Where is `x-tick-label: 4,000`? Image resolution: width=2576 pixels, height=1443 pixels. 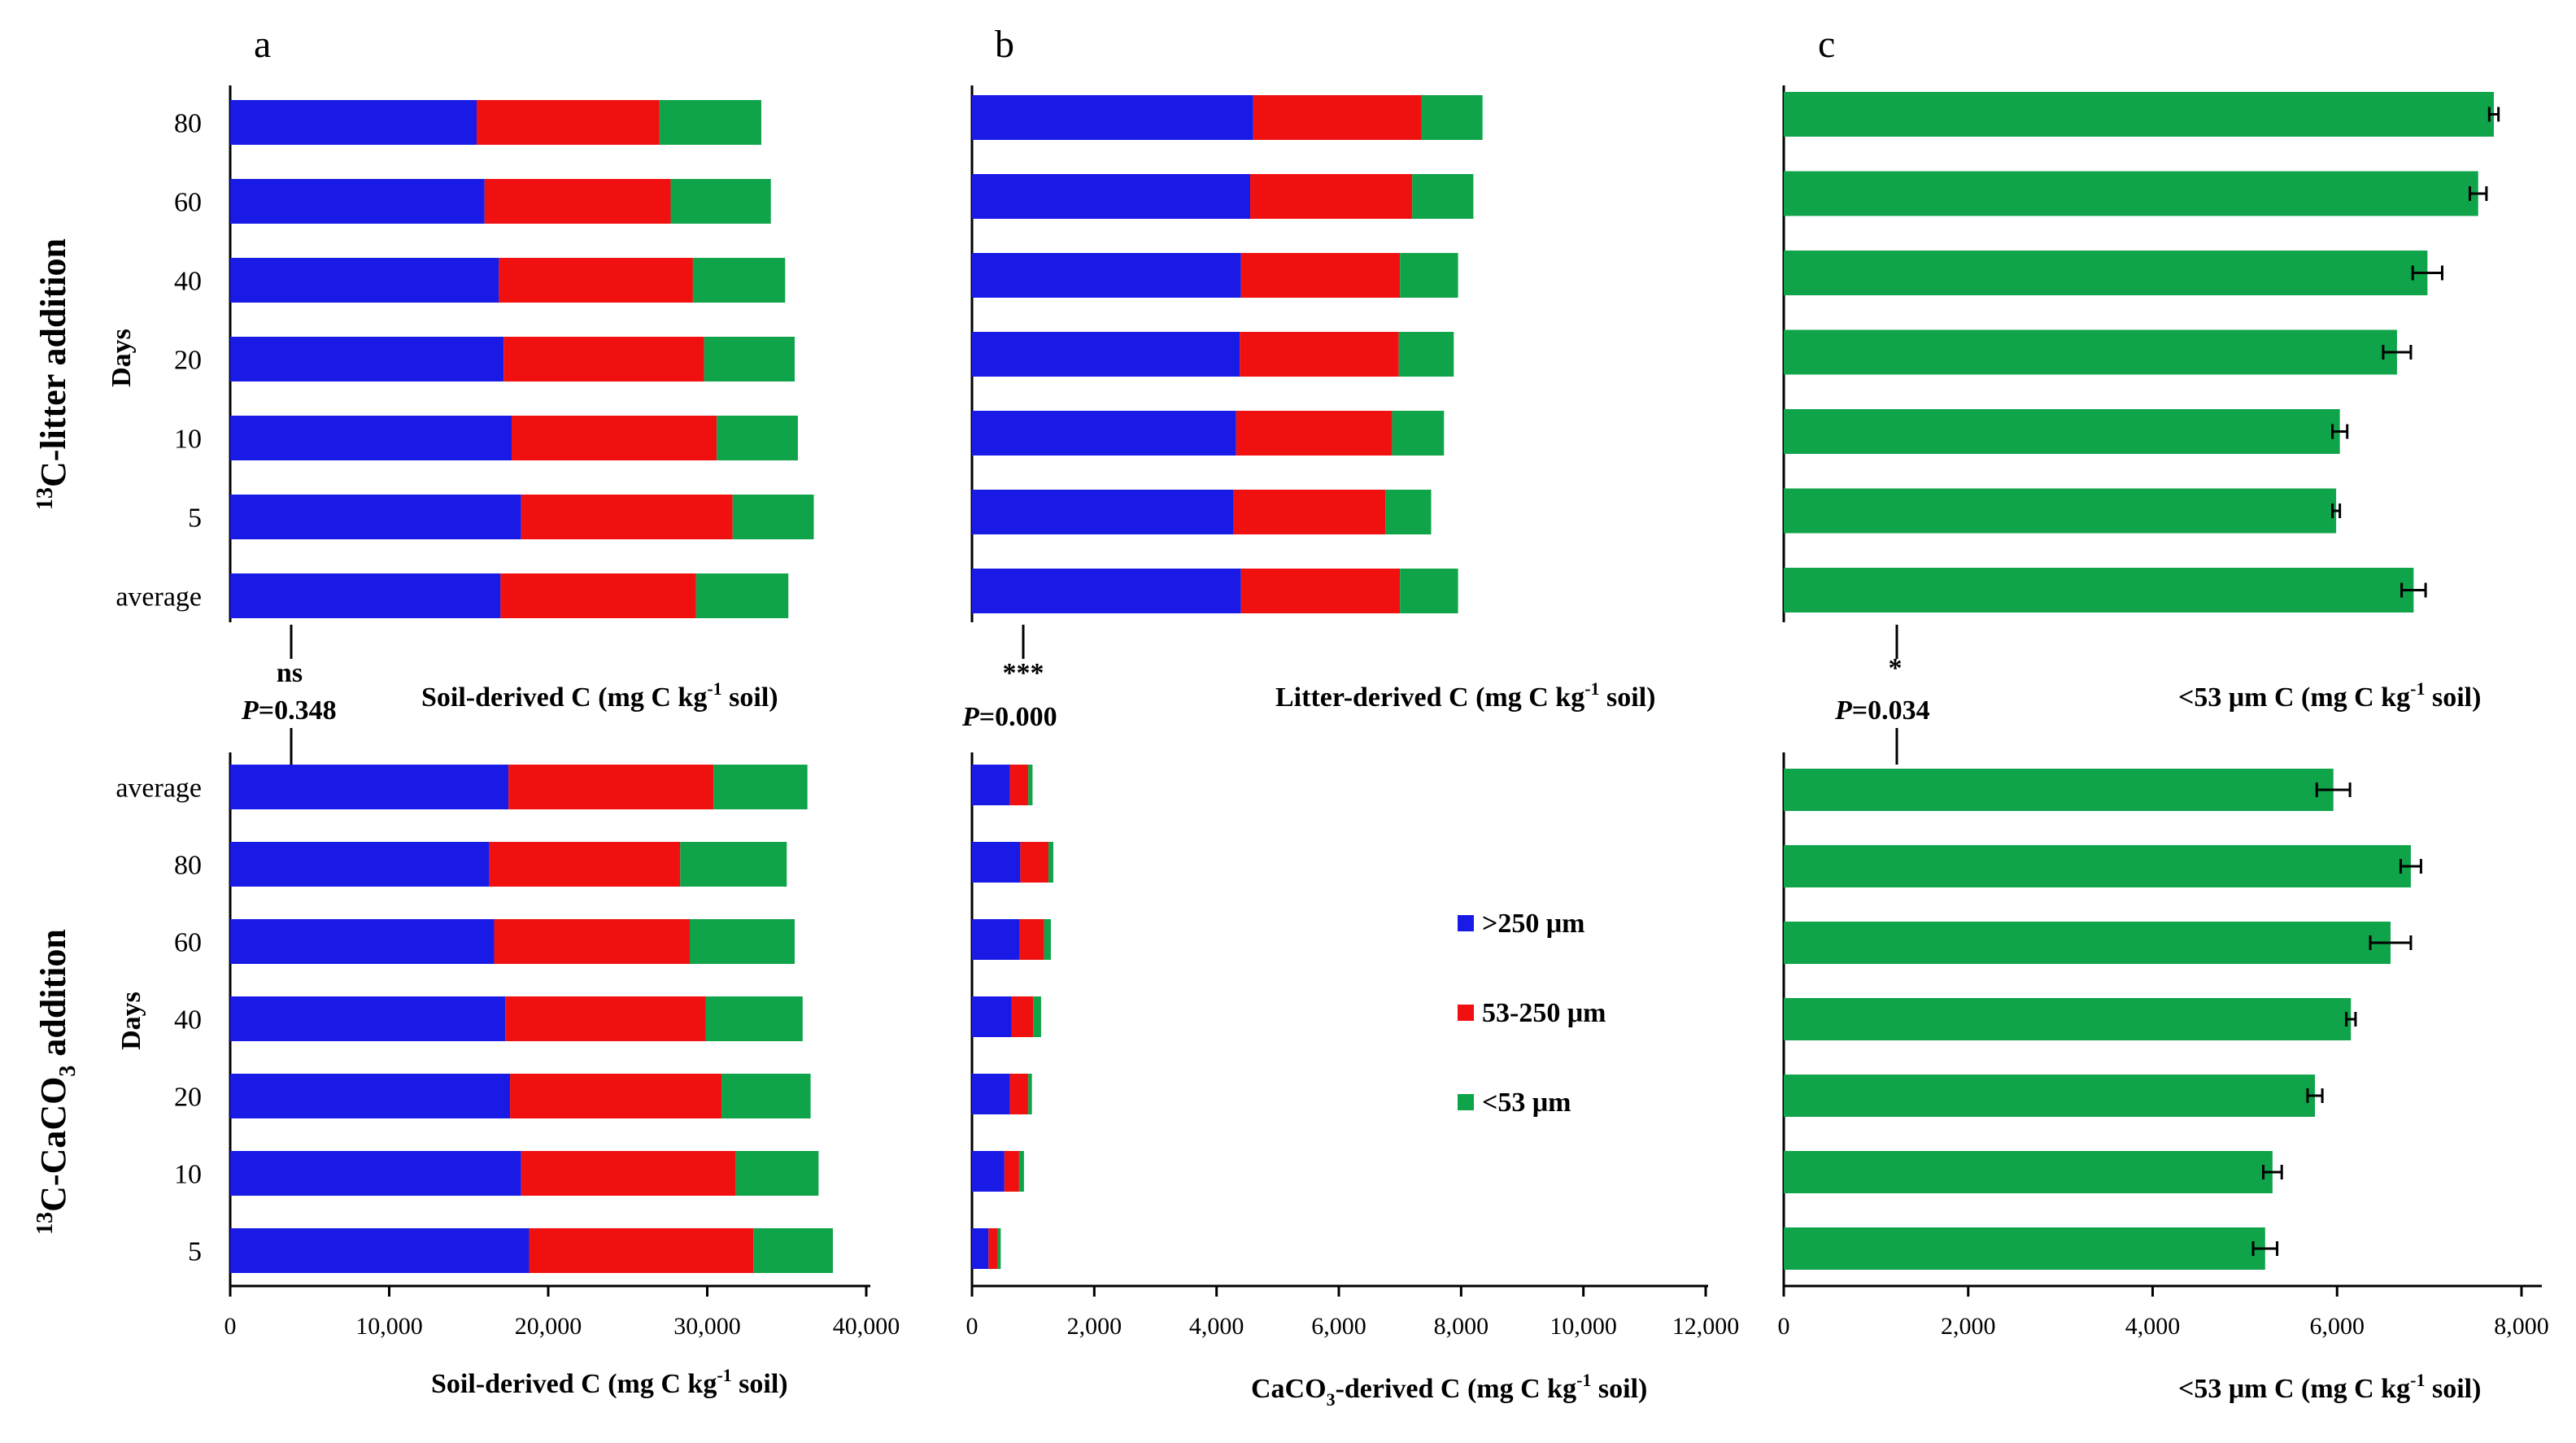 x-tick-label: 4,000 is located at coordinates (2153, 1327).